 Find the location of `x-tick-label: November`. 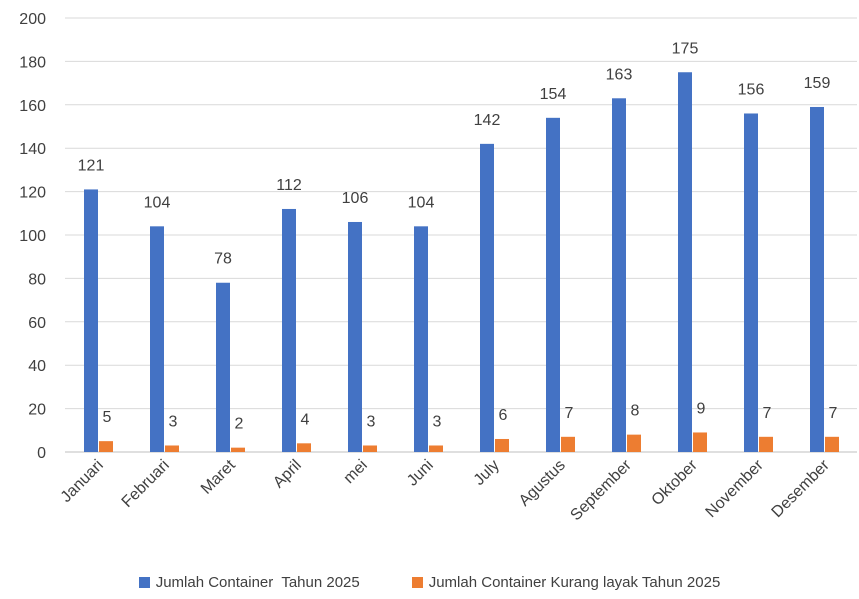

x-tick-label: November is located at coordinates (735, 488).